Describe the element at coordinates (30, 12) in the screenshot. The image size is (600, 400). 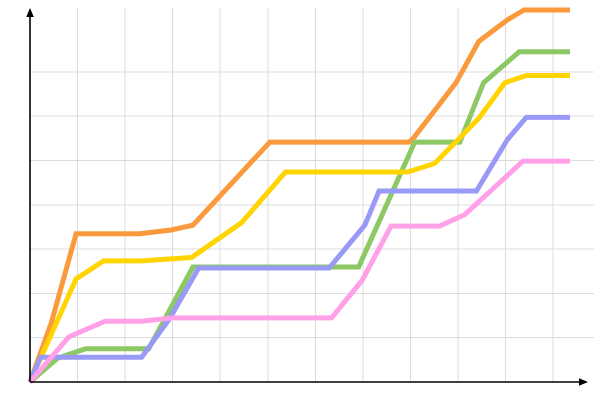
I see `y-axis-arrowhead` at that location.